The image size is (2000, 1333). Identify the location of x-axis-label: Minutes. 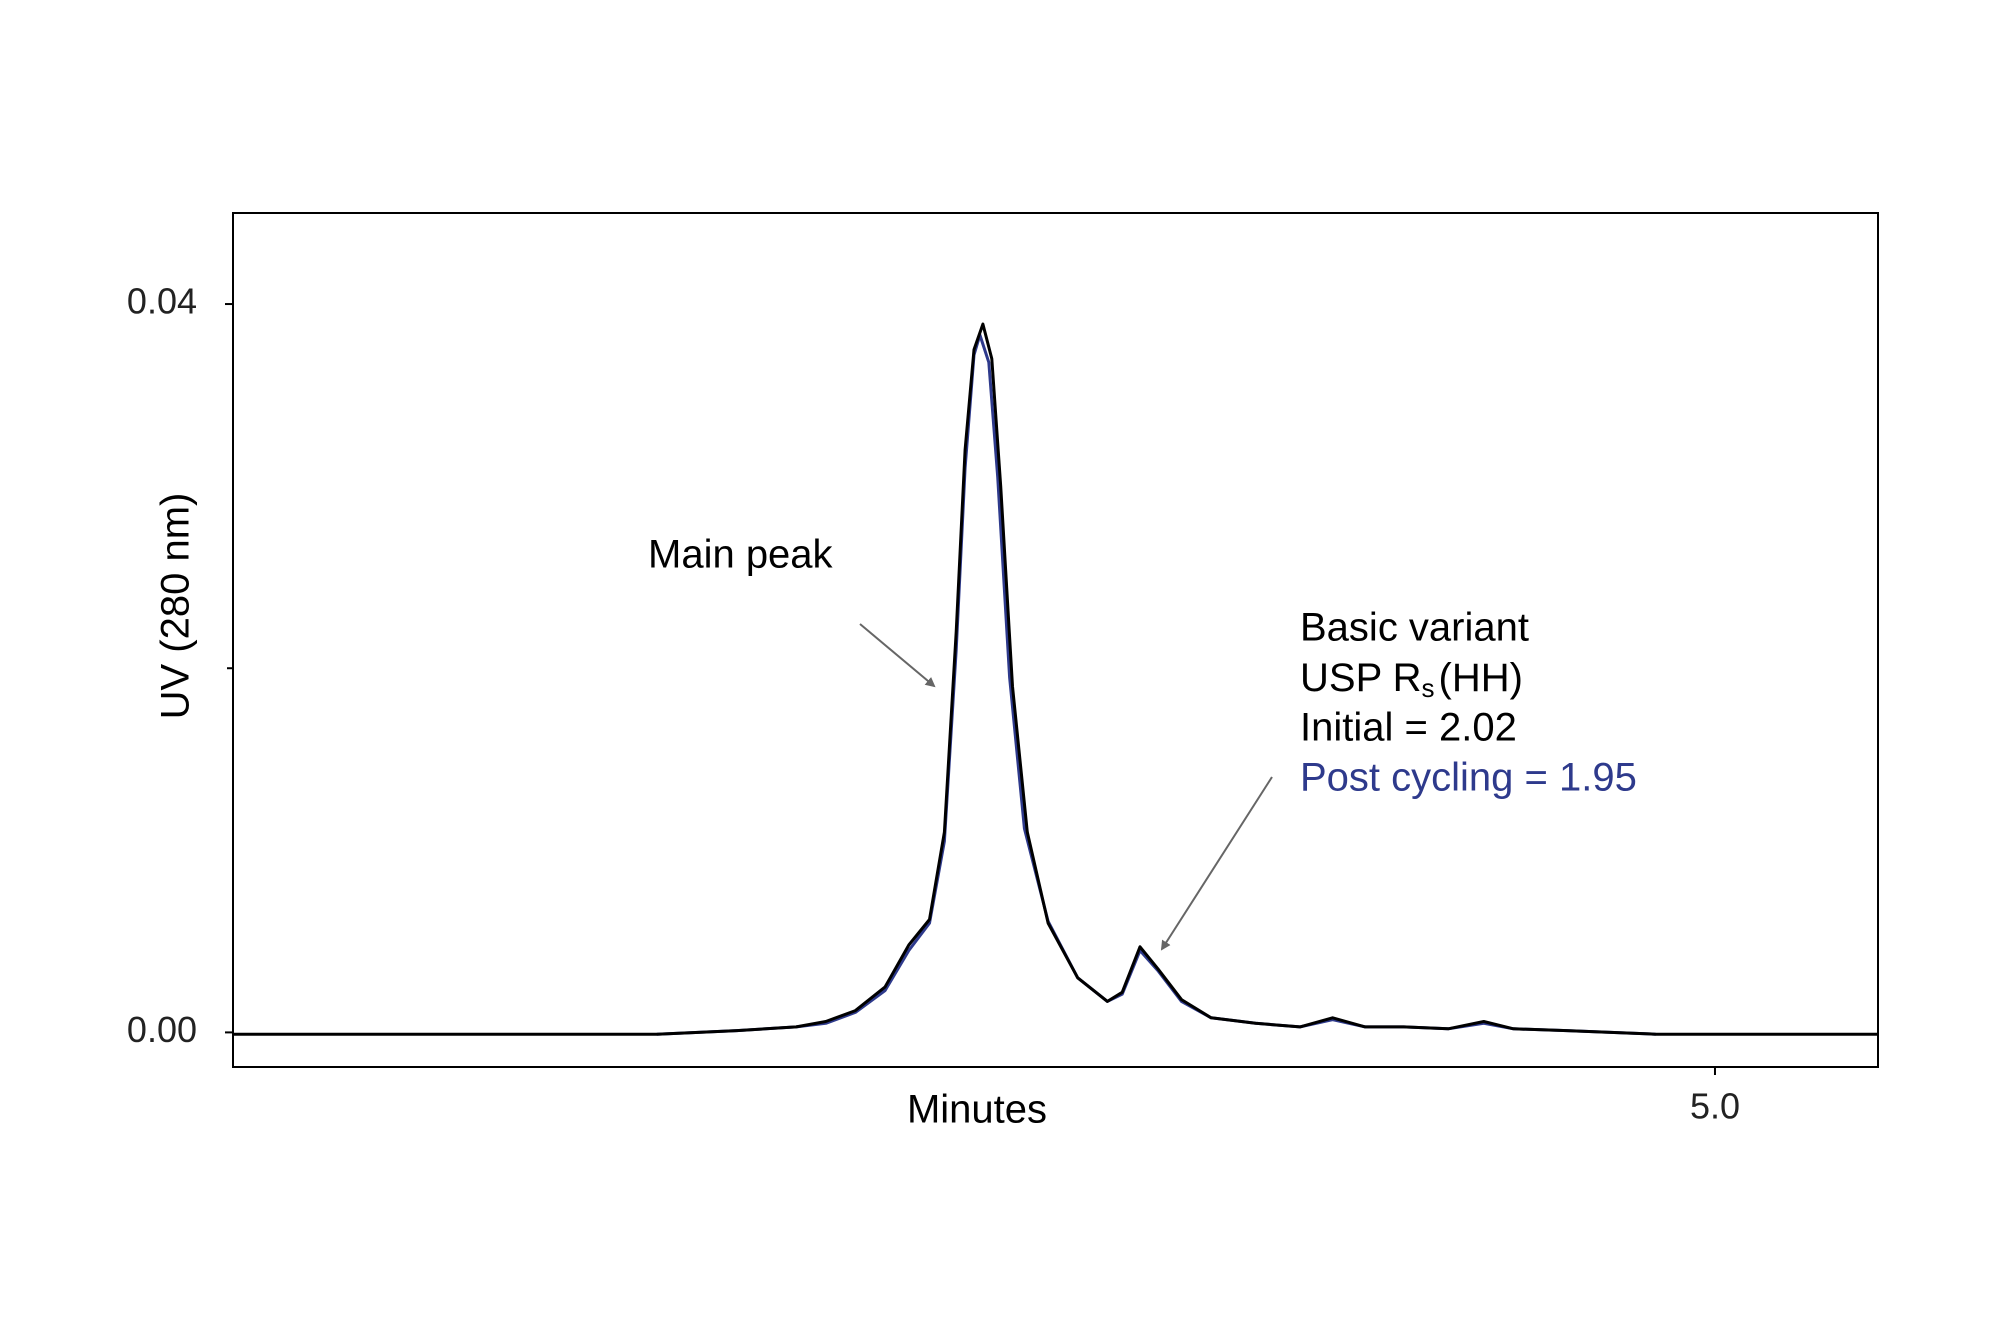
(977, 1110).